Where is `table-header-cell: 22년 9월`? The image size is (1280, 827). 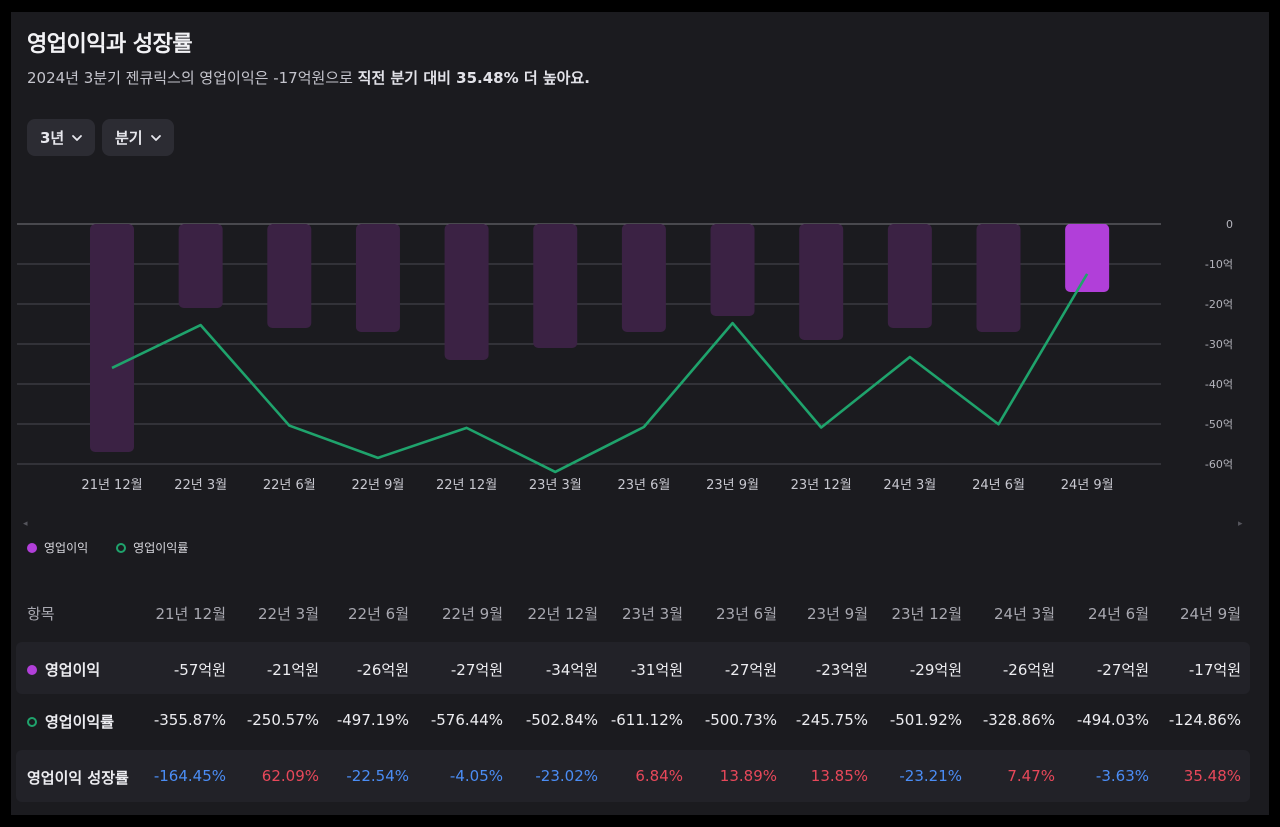 table-header-cell: 22년 9월 is located at coordinates (472, 614).